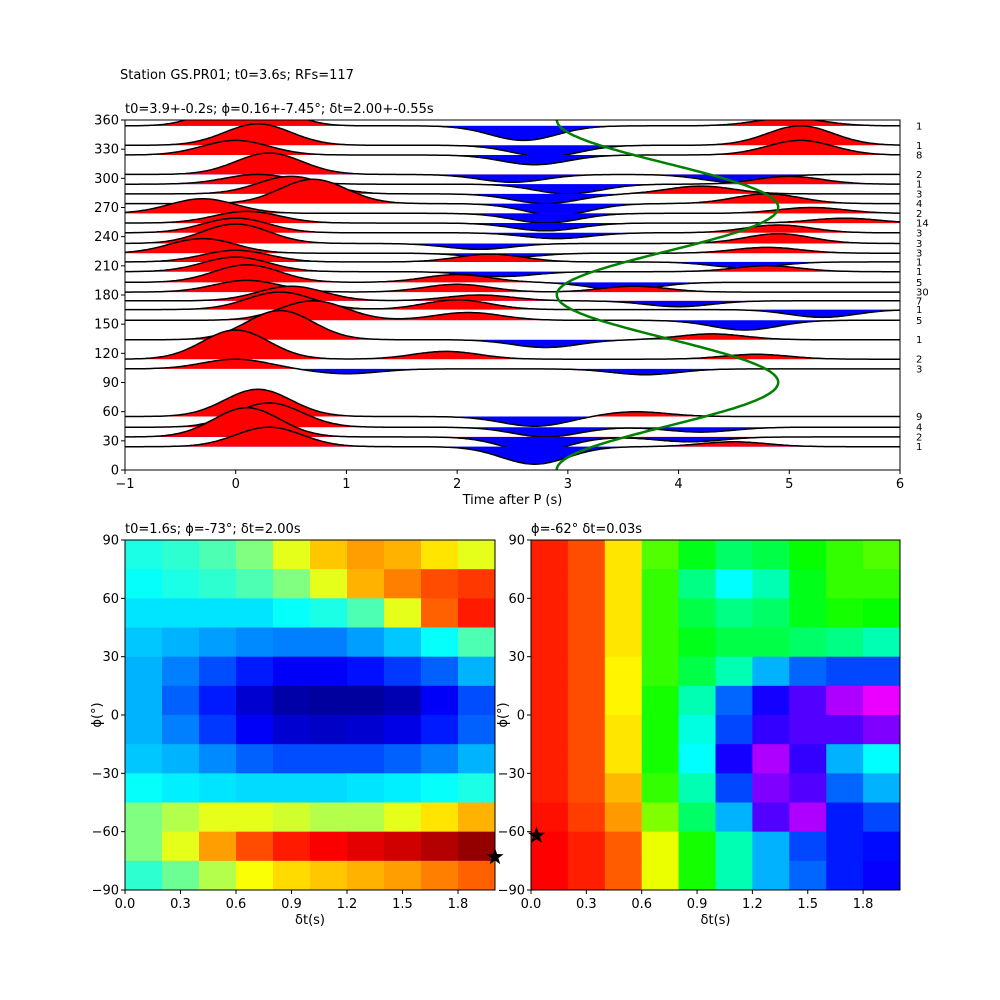 This screenshot has height=1000, width=1000. What do you see at coordinates (291, 904) in the screenshot?
I see `x-tick-label: 0.9` at bounding box center [291, 904].